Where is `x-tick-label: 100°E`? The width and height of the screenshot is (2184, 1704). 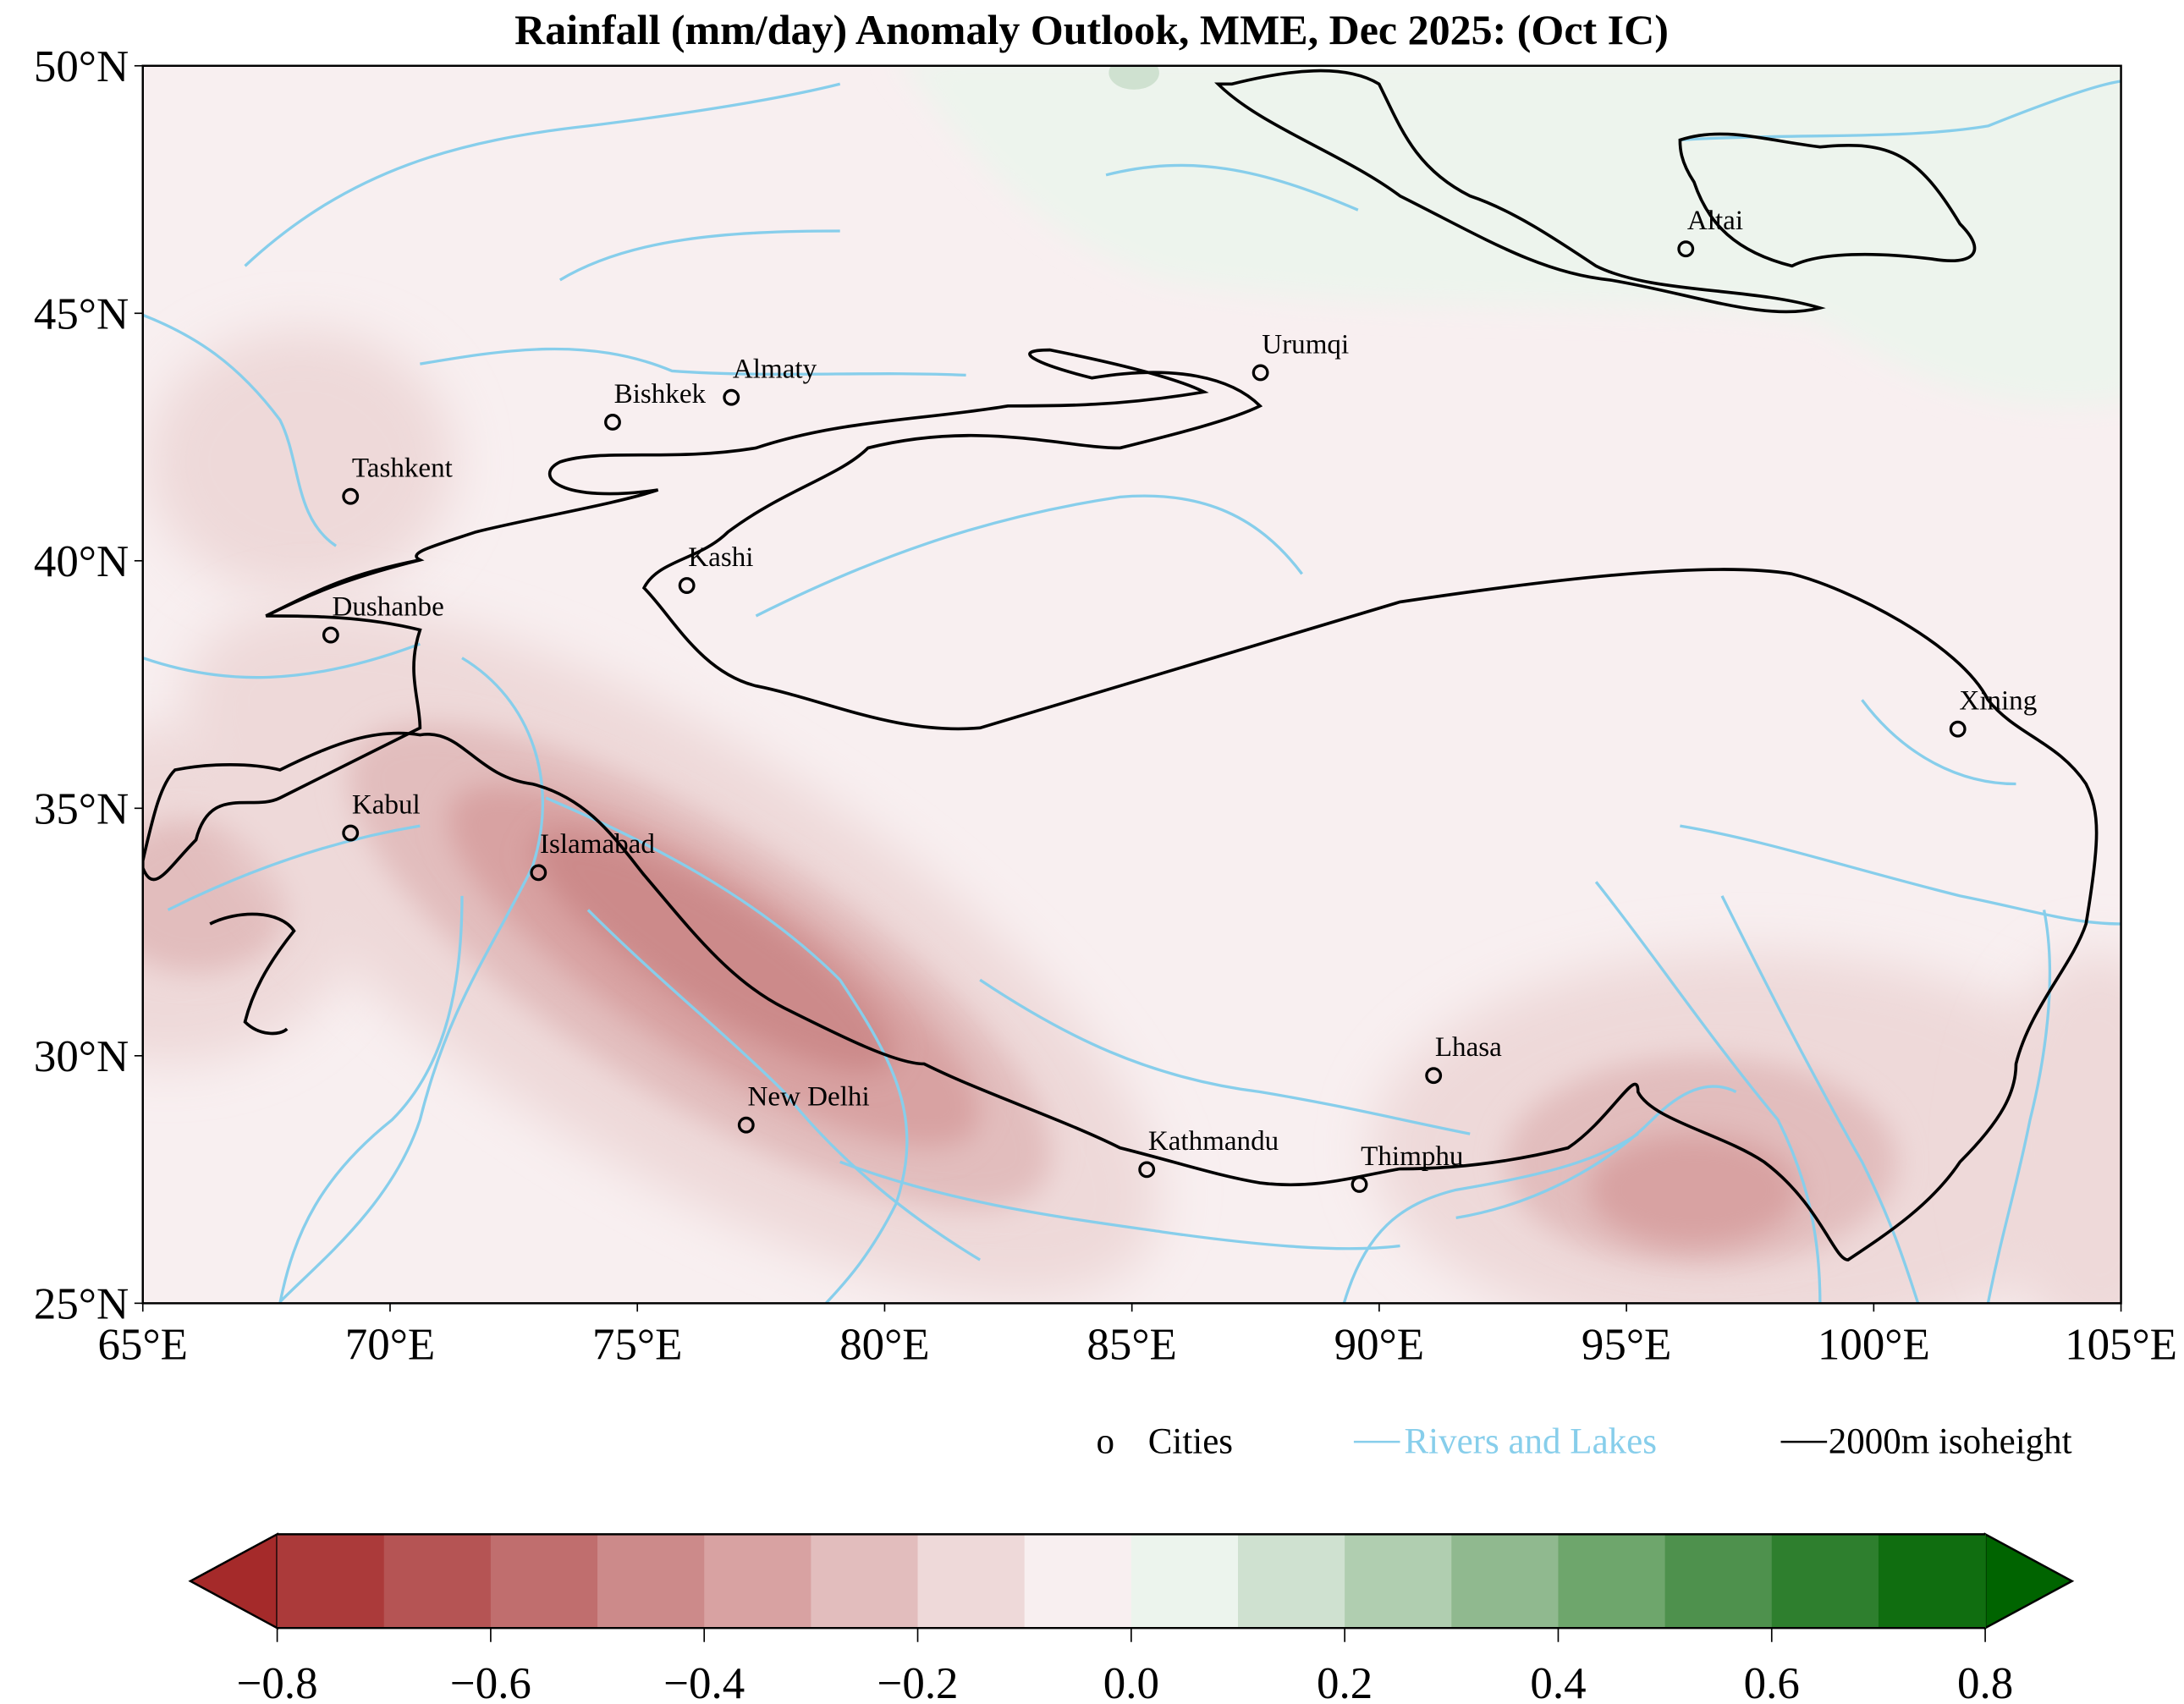 x-tick-label: 100°E is located at coordinates (1874, 1345).